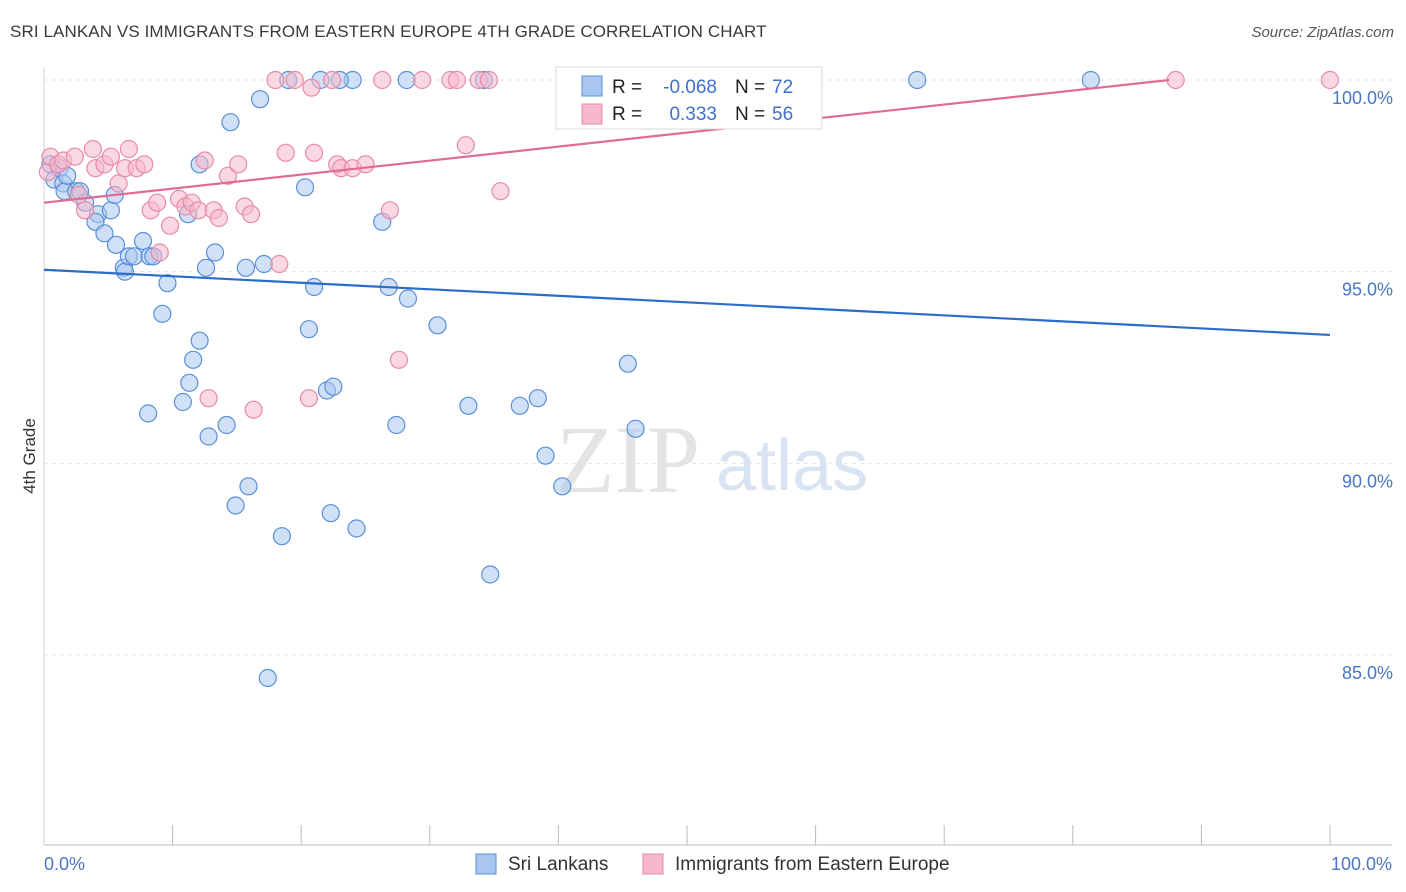 The height and width of the screenshot is (892, 1406). What do you see at coordinates (712, 459) in the screenshot?
I see `watermark: ZIP atlas` at bounding box center [712, 459].